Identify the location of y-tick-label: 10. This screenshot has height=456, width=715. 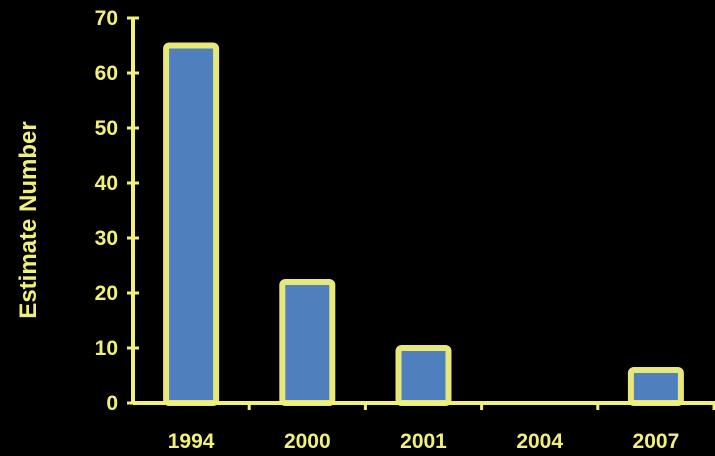
(106, 348).